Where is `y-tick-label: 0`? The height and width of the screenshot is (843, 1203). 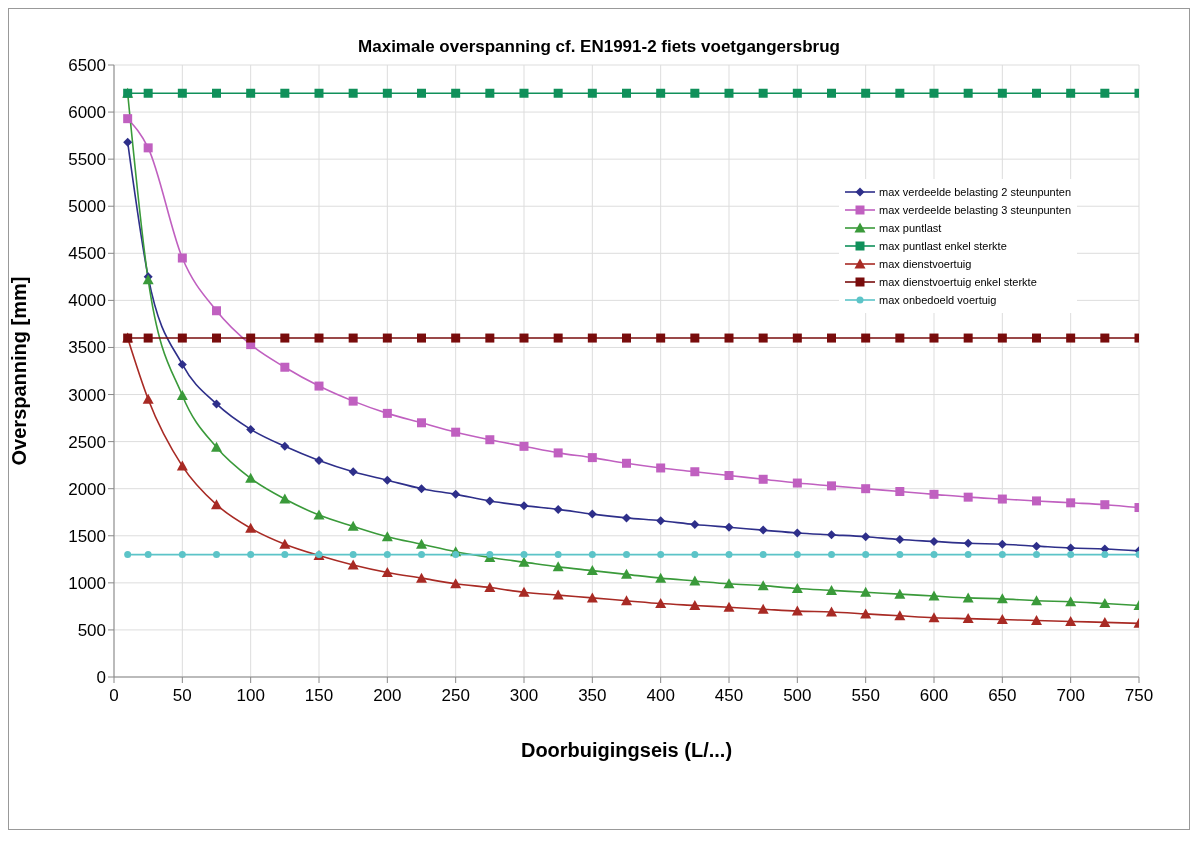
y-tick-label: 0 is located at coordinates (101, 678).